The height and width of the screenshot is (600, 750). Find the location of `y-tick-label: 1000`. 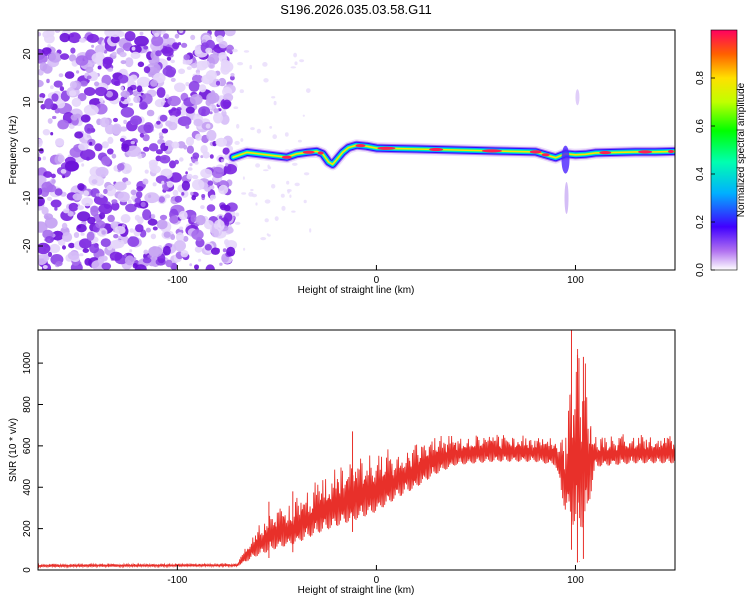

y-tick-label: 1000 is located at coordinates (27, 363).